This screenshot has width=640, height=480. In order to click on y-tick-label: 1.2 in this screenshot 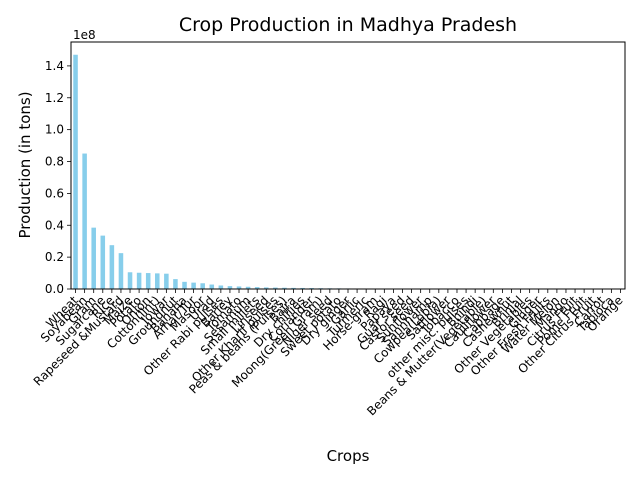, I will do `click(54, 98)`.